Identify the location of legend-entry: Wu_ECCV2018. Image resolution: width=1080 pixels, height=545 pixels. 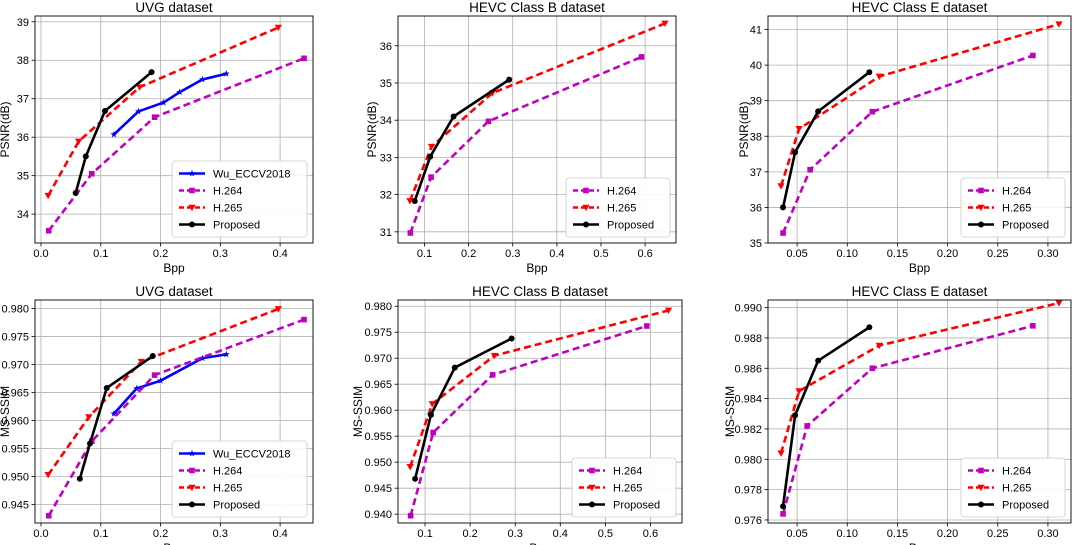
(251, 455).